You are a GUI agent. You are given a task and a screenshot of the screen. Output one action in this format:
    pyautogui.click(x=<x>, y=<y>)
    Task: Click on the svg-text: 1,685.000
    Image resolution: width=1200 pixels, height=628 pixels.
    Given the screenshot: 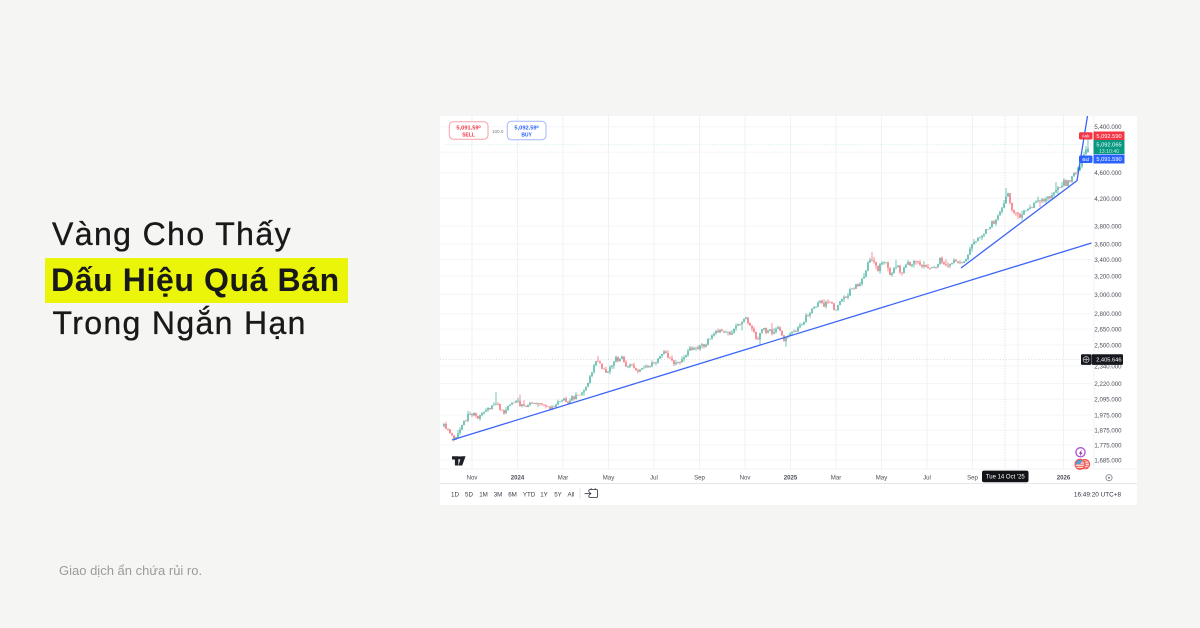 What is the action you would take?
    pyautogui.click(x=1108, y=460)
    